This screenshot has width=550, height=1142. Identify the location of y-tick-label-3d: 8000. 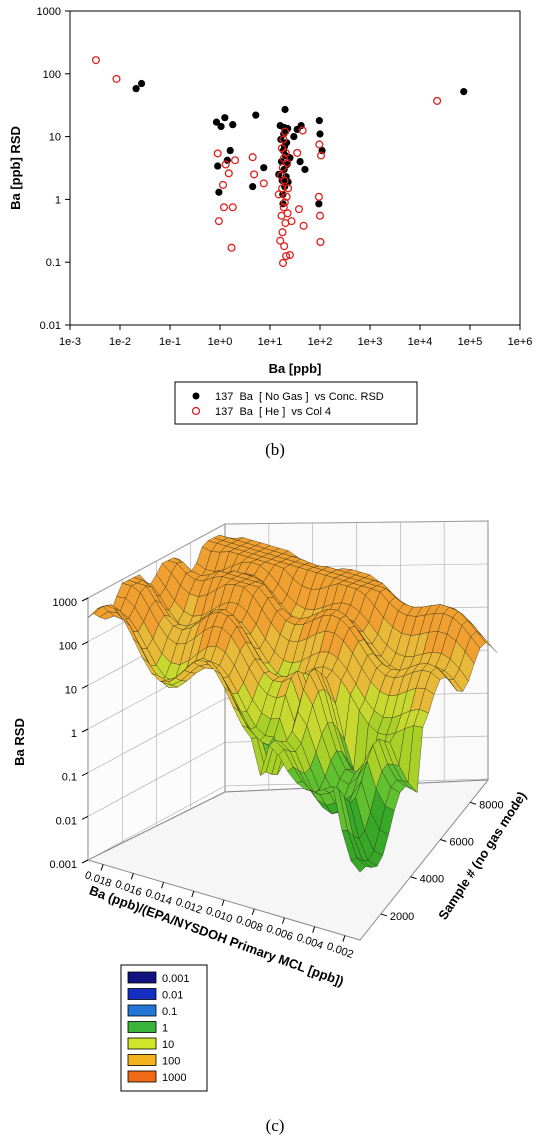
(491, 805).